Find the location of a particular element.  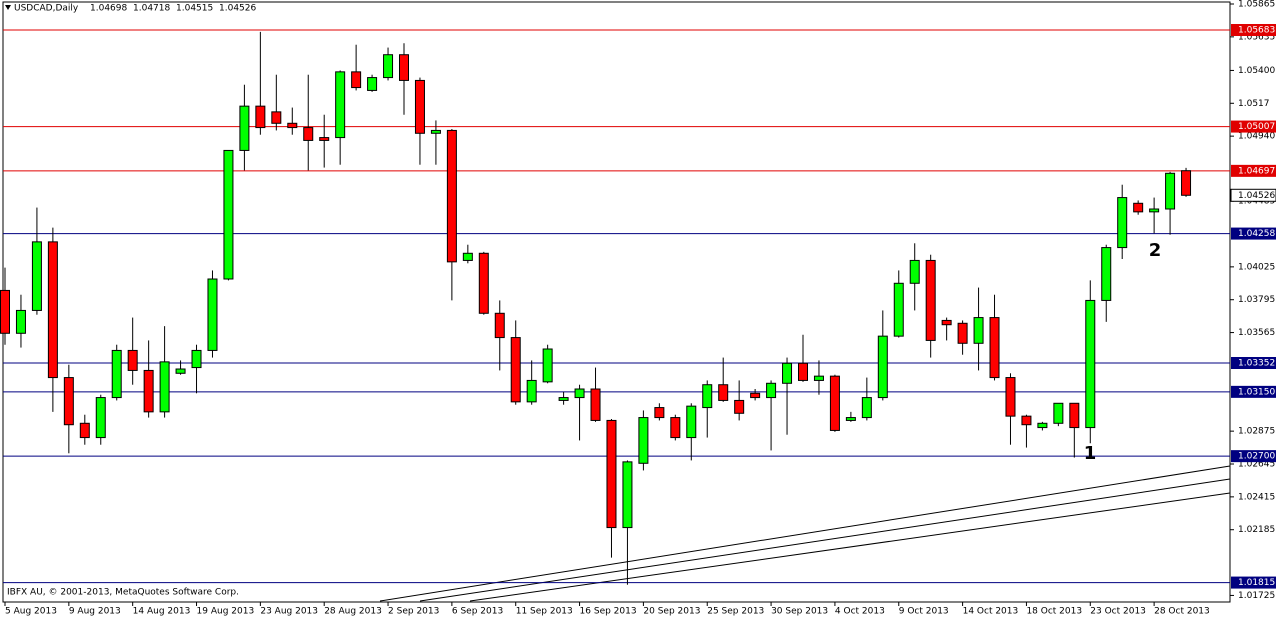

y-tick-label: 1.05865 is located at coordinates (1256, 5).